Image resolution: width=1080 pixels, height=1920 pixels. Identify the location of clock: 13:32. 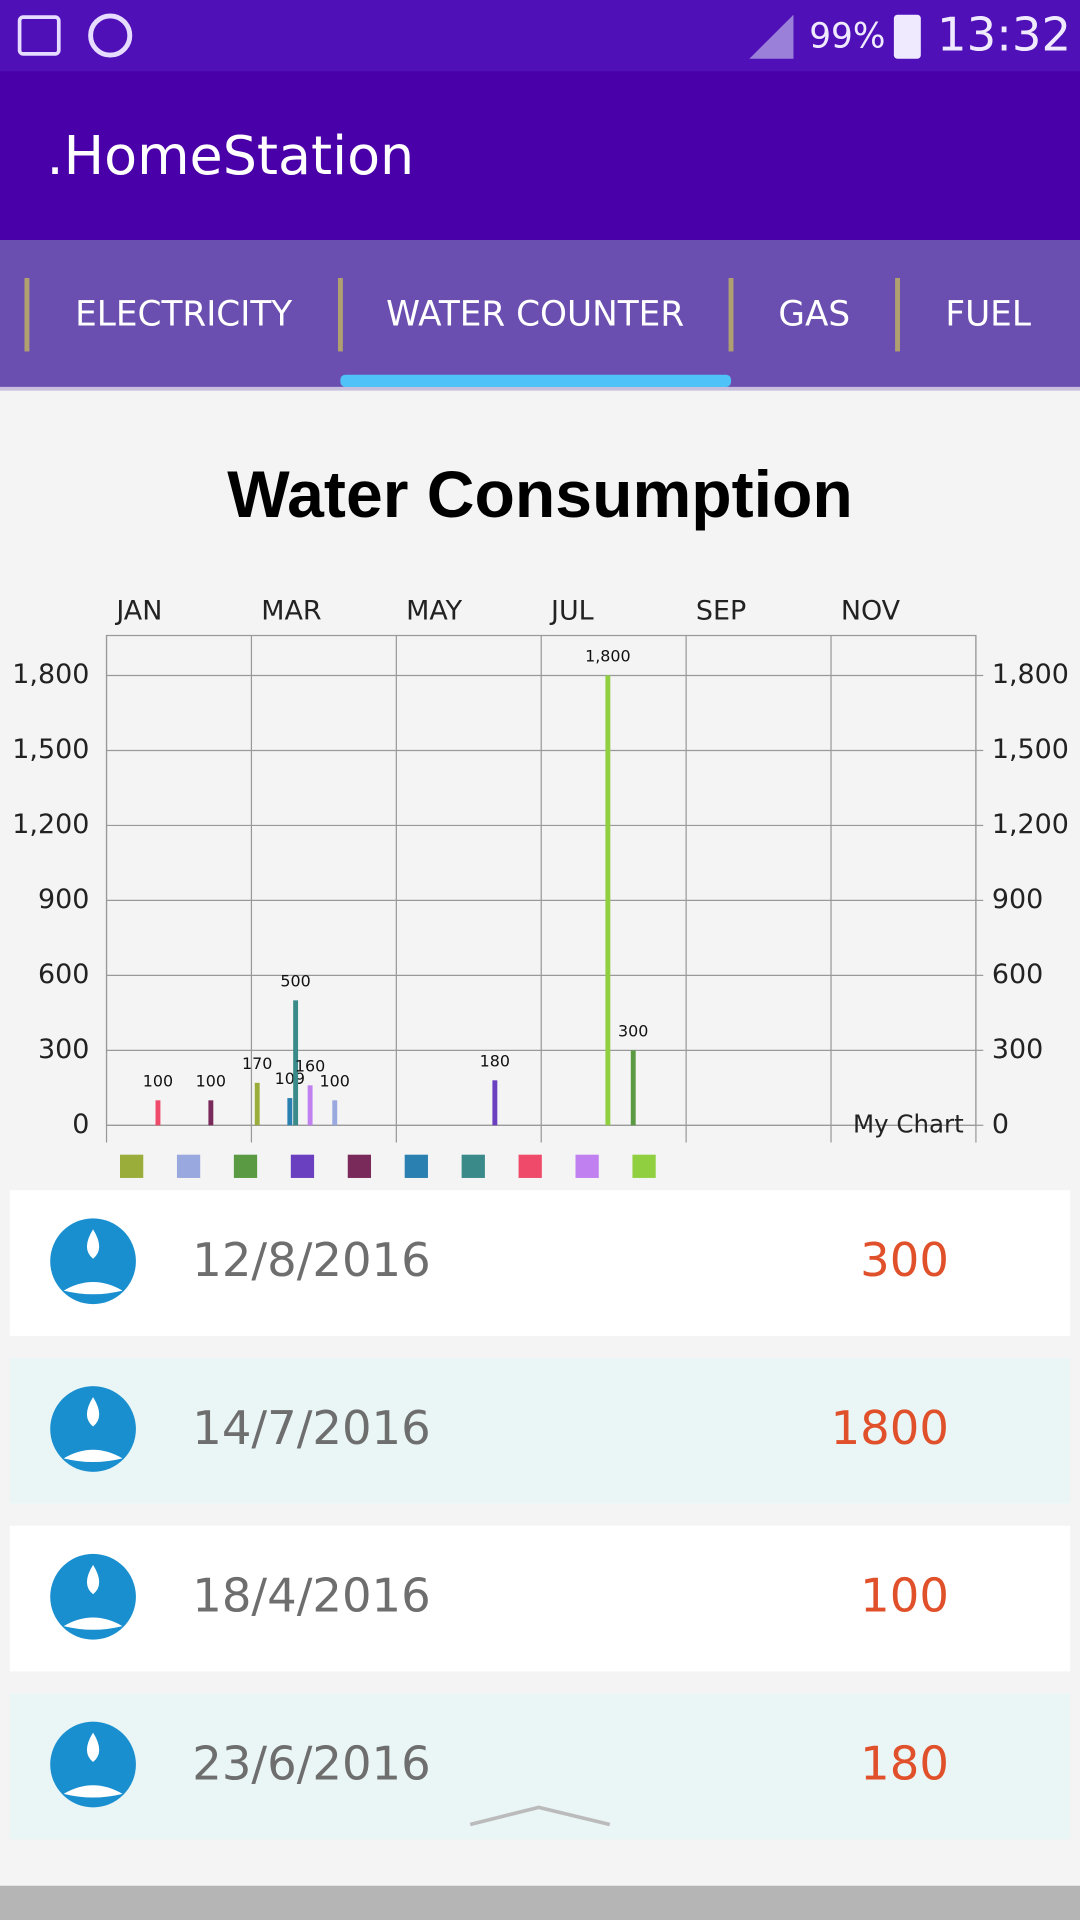
(1004, 34).